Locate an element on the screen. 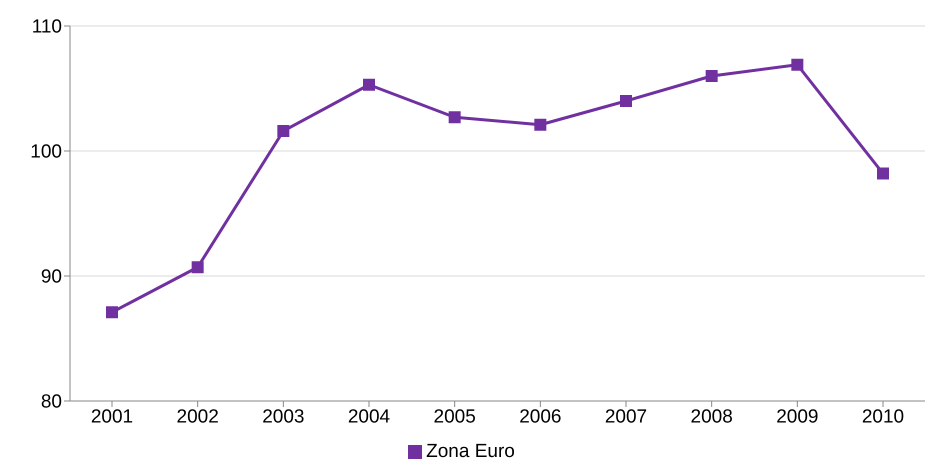 The image size is (933, 465). x-tick-label: 2009 is located at coordinates (797, 417).